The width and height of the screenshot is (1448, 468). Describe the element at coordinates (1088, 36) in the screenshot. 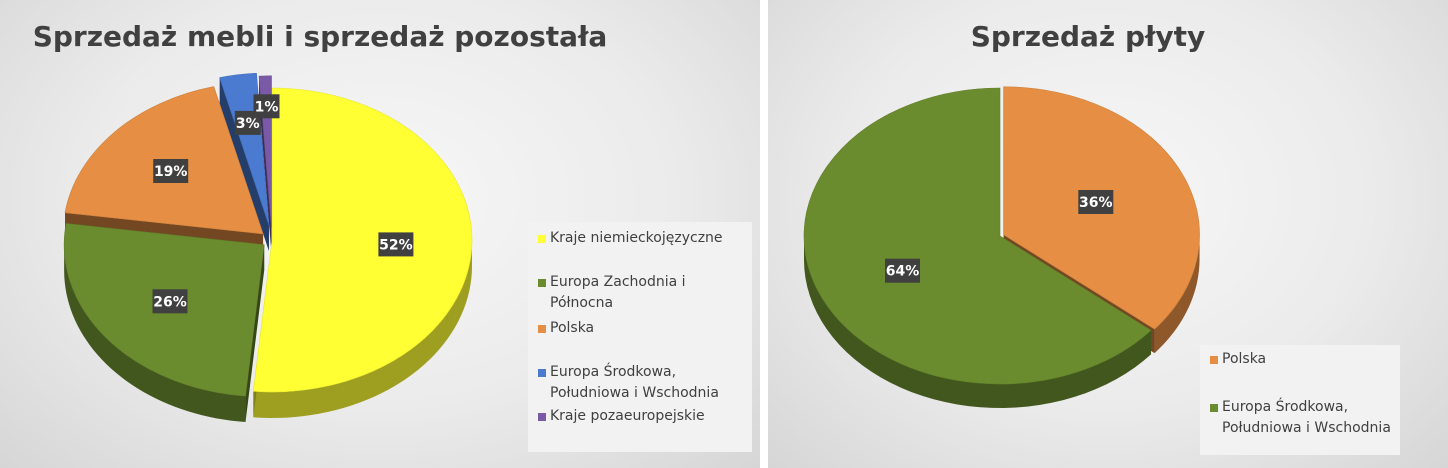

I see `chart-title: Sprzedaż płyty` at that location.